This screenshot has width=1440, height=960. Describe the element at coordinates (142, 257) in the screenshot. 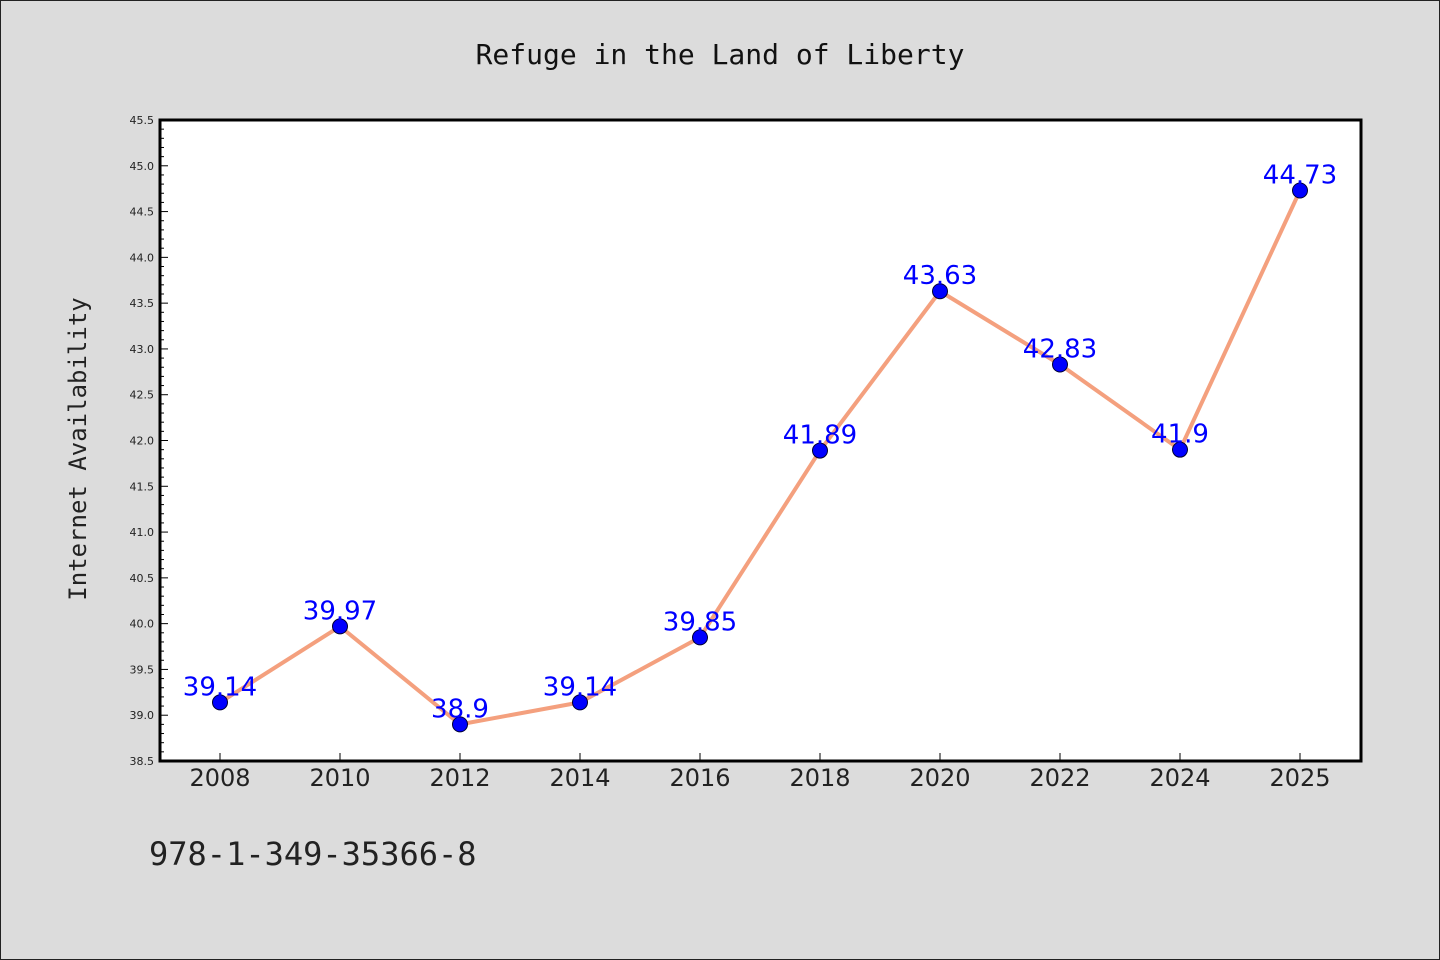

I see `y-tick-label: 44.0` at that location.